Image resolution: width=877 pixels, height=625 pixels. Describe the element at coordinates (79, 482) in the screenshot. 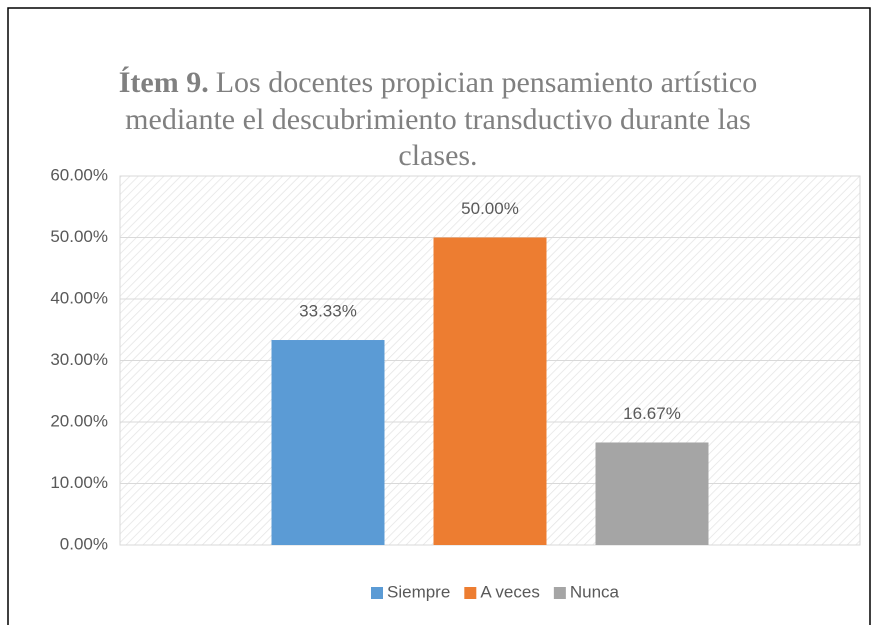

I see `y-tick-label: 10.00%` at that location.